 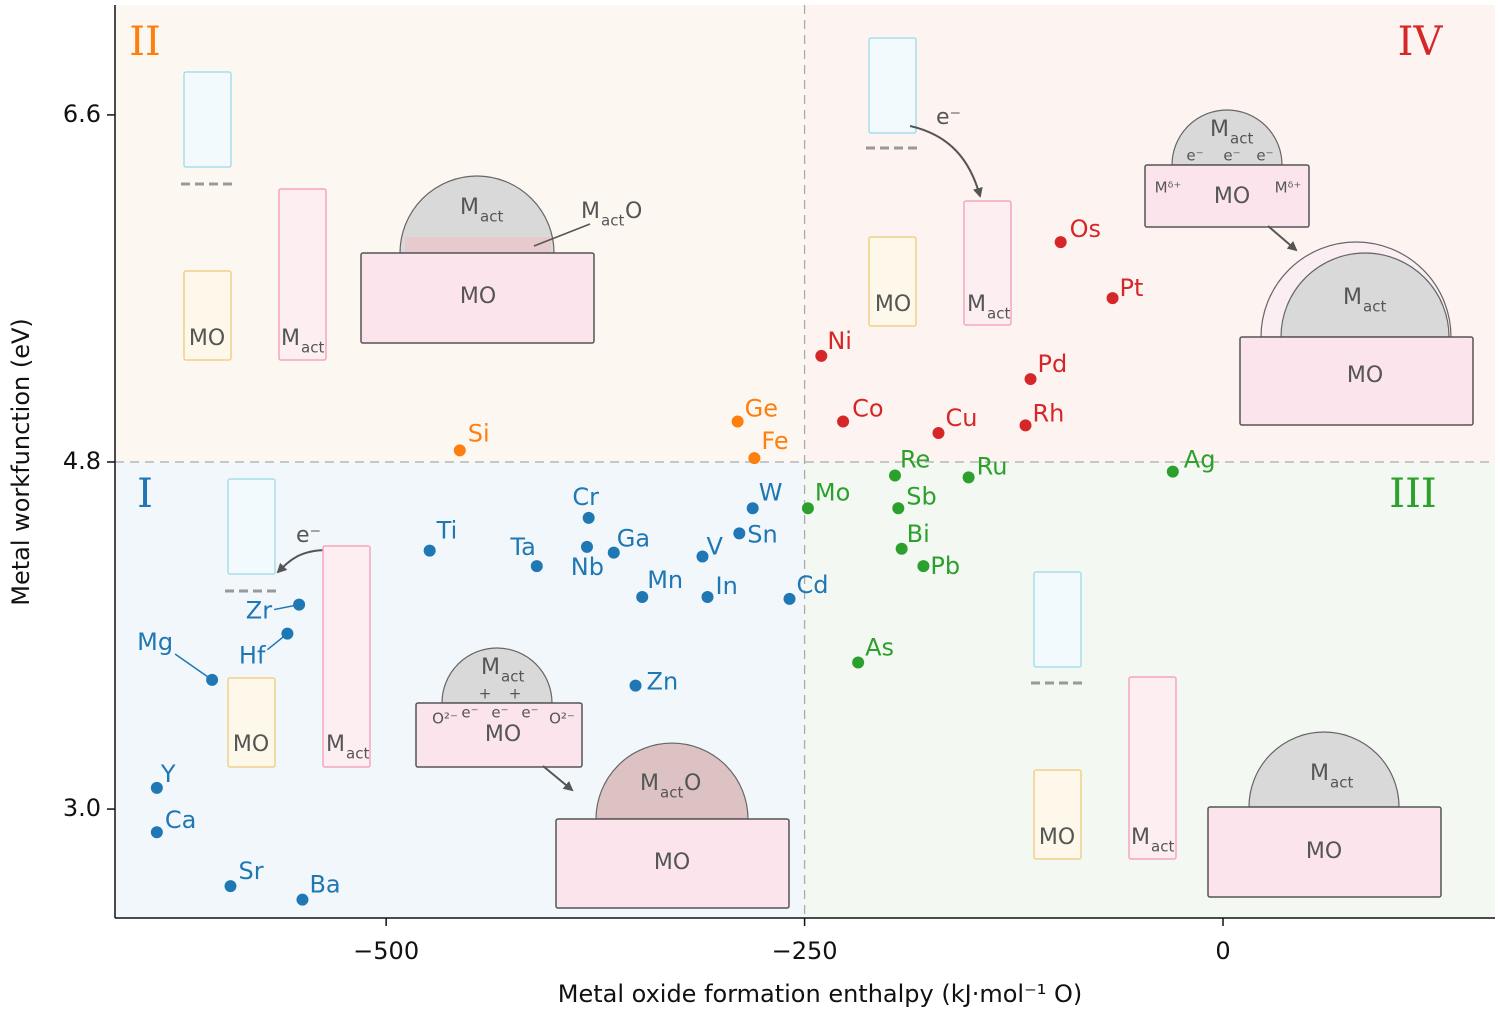 What do you see at coordinates (250, 871) in the screenshot?
I see `point-label: Sr` at bounding box center [250, 871].